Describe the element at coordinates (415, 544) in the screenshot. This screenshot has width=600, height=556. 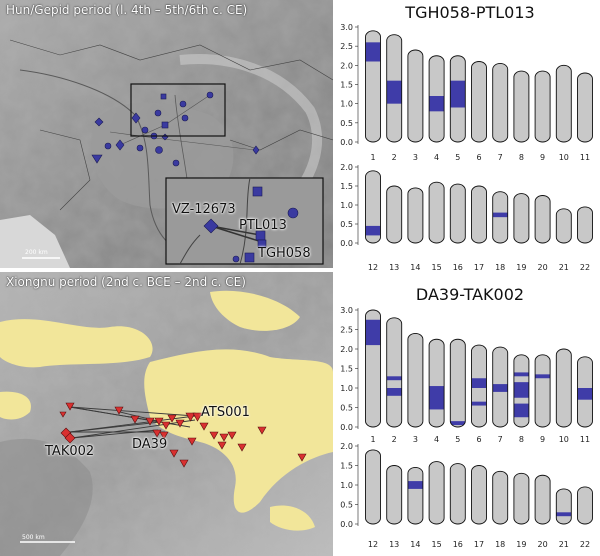
I see `chromosome-label: 14` at that location.